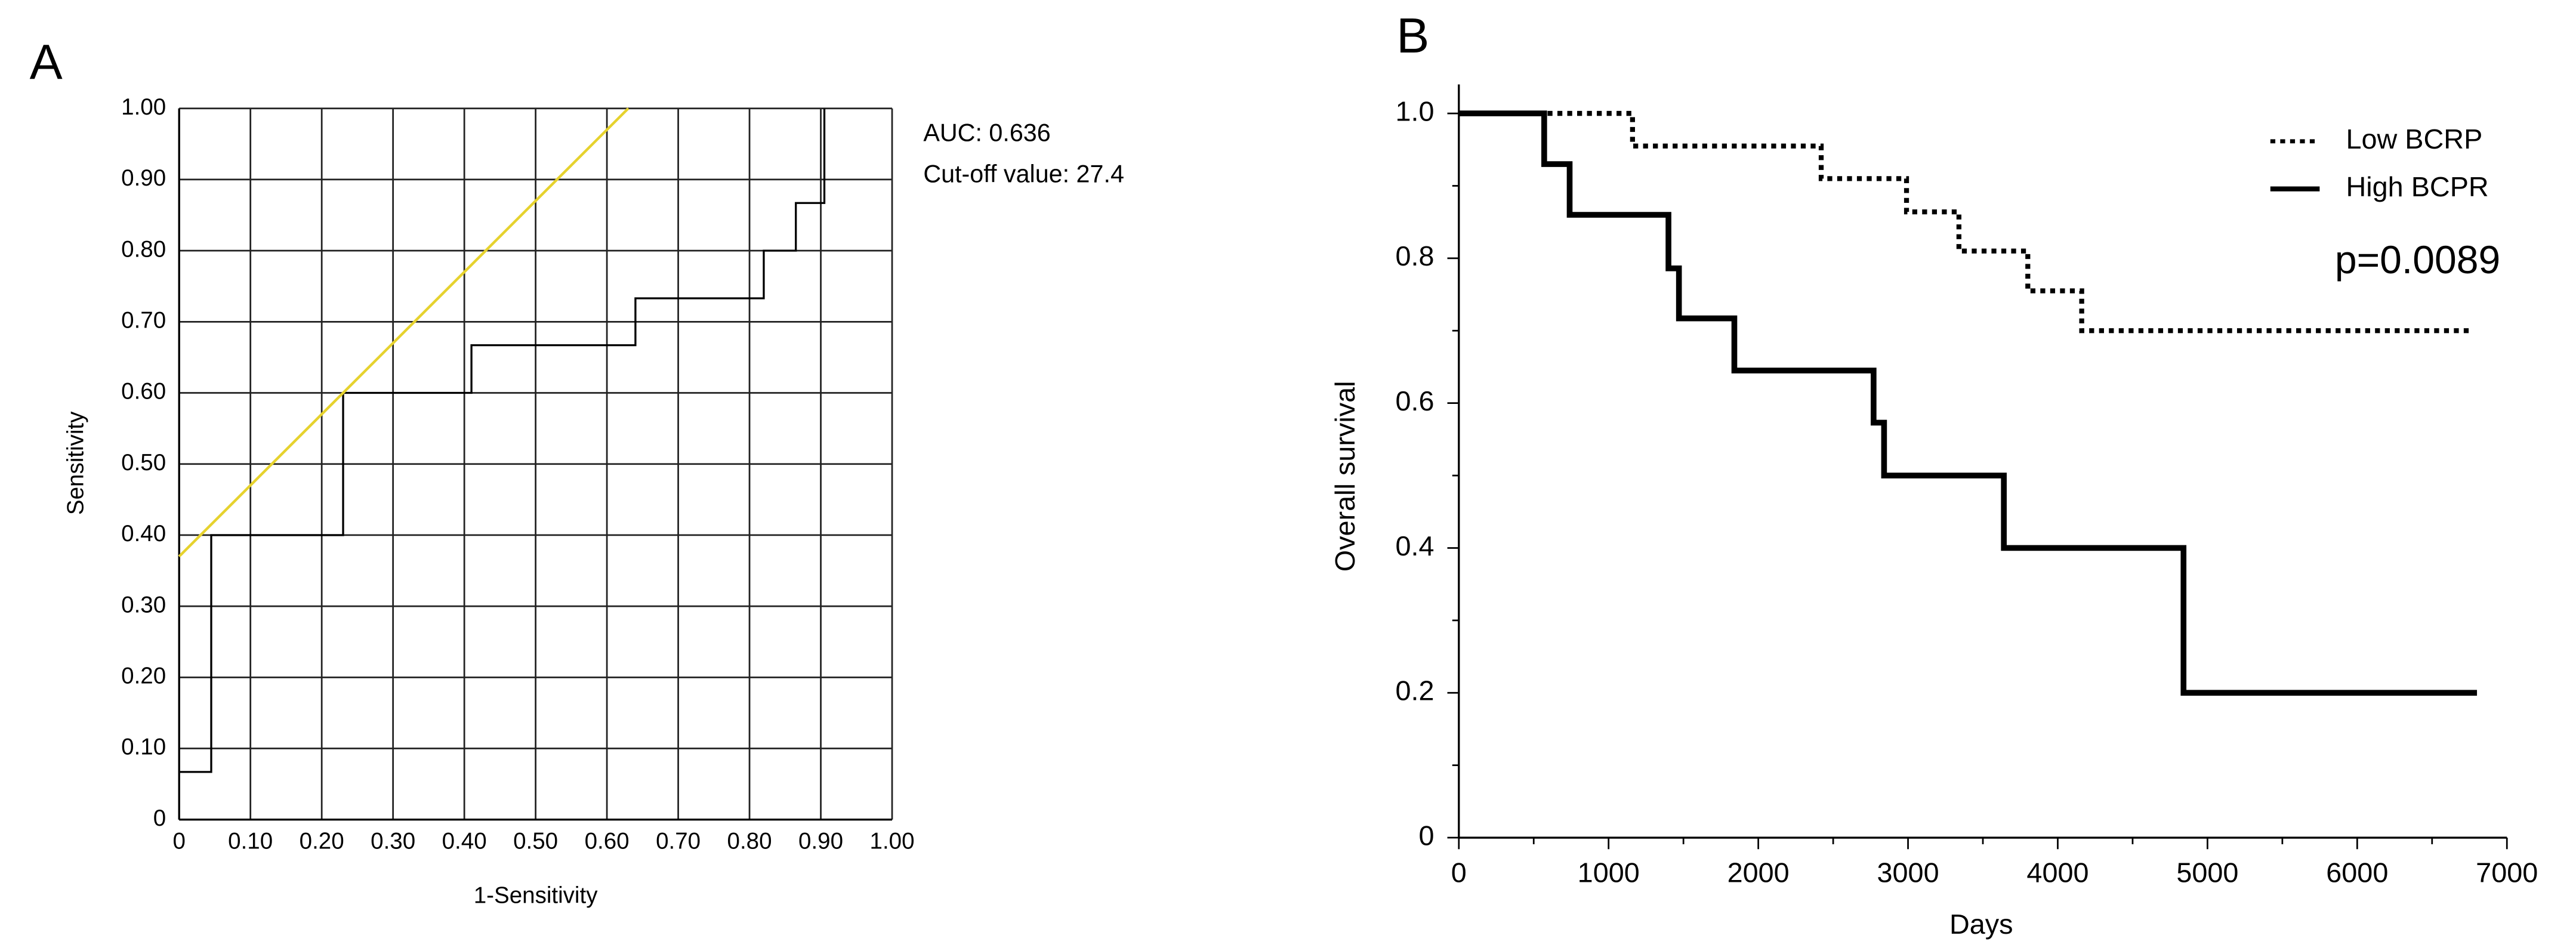 This screenshot has width=2576, height=951. I want to click on x-tick-label: 4000, so click(2057, 872).